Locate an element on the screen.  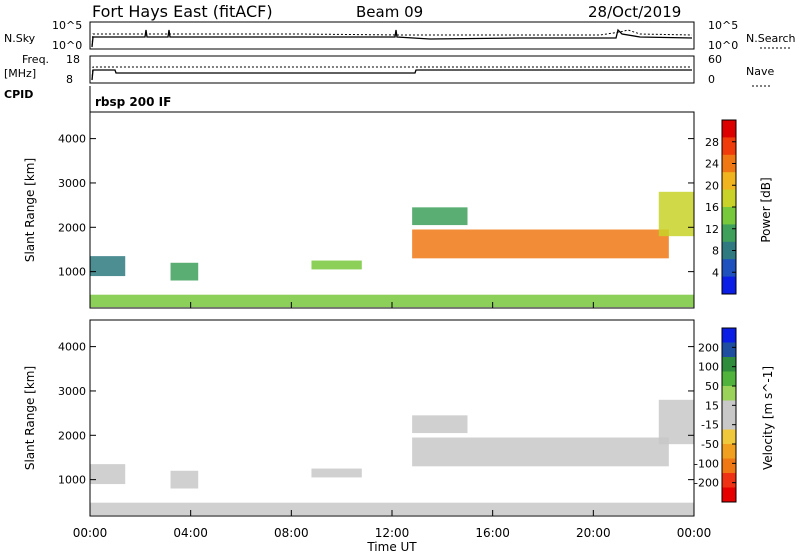
velocity-colorbar-label: Velocity [m s^-1] is located at coordinates (768, 418).